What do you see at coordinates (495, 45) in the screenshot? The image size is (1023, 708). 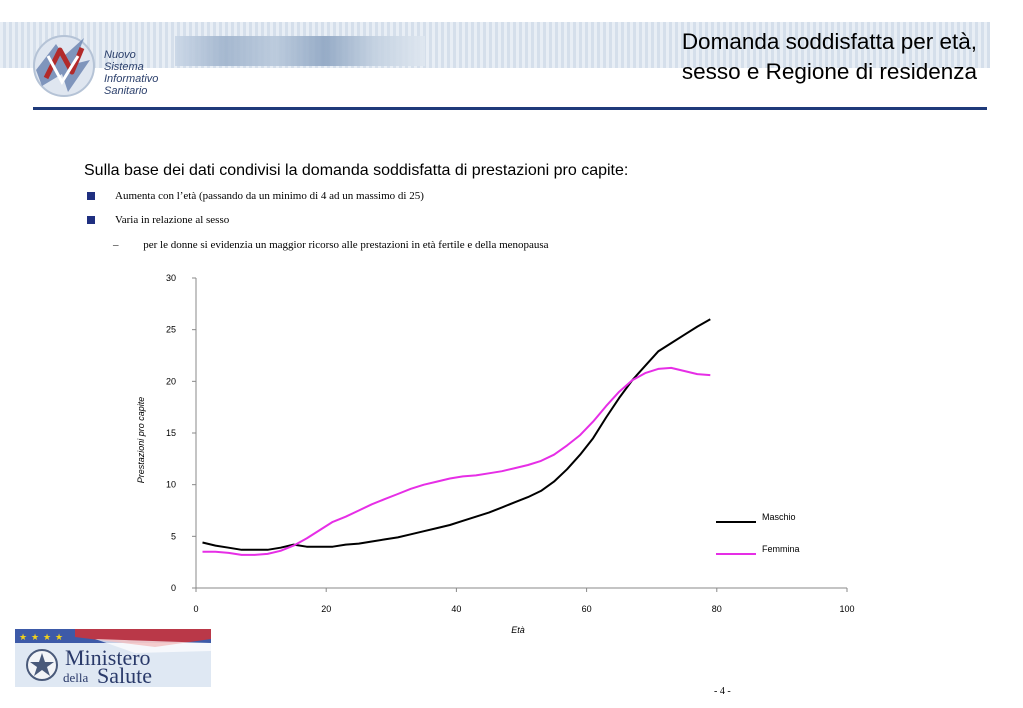 I see `header-band` at bounding box center [495, 45].